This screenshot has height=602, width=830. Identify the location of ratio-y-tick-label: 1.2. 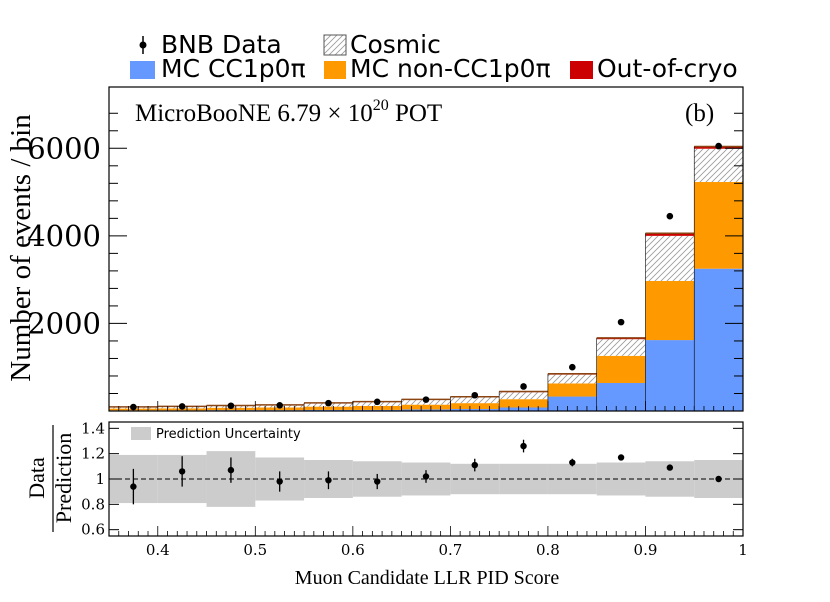
(93, 454).